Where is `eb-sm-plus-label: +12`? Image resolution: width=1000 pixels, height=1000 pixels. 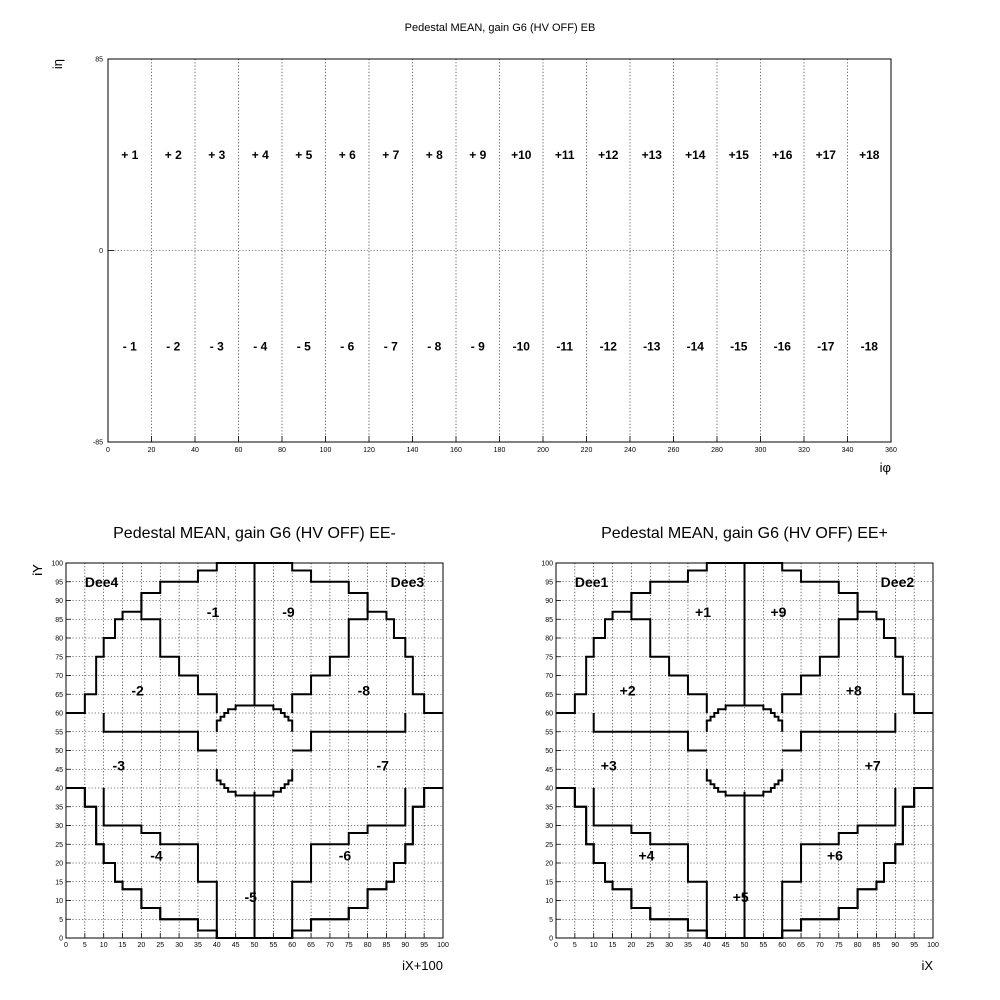 eb-sm-plus-label: +12 is located at coordinates (608, 155).